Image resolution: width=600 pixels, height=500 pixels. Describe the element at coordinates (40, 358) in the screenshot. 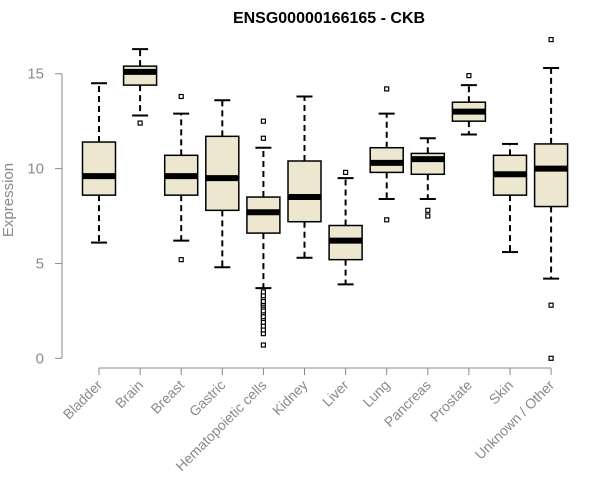

I see `y-tick-label: 0` at that location.